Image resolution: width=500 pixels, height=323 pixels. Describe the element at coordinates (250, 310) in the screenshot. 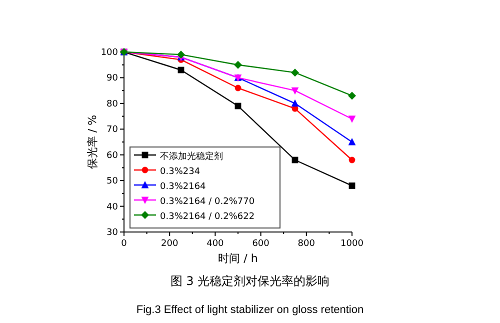

I see `text: Fig.3 Effect of light stabilizer on gloss retention` at that location.